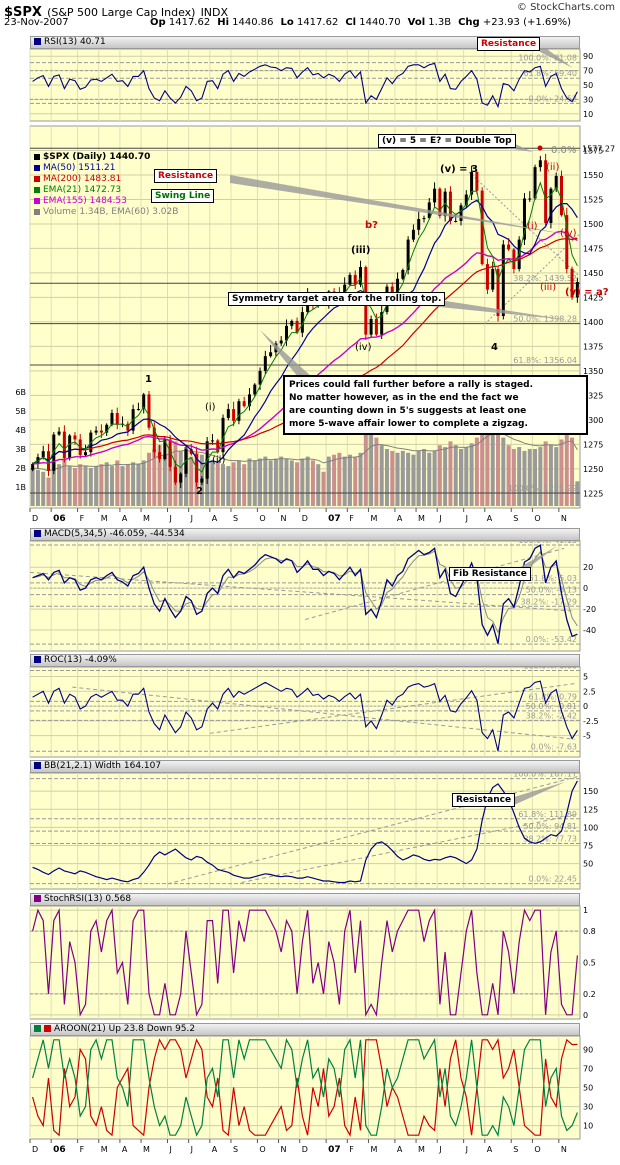  I want to click on svg-text: 1425, so click(593, 297).